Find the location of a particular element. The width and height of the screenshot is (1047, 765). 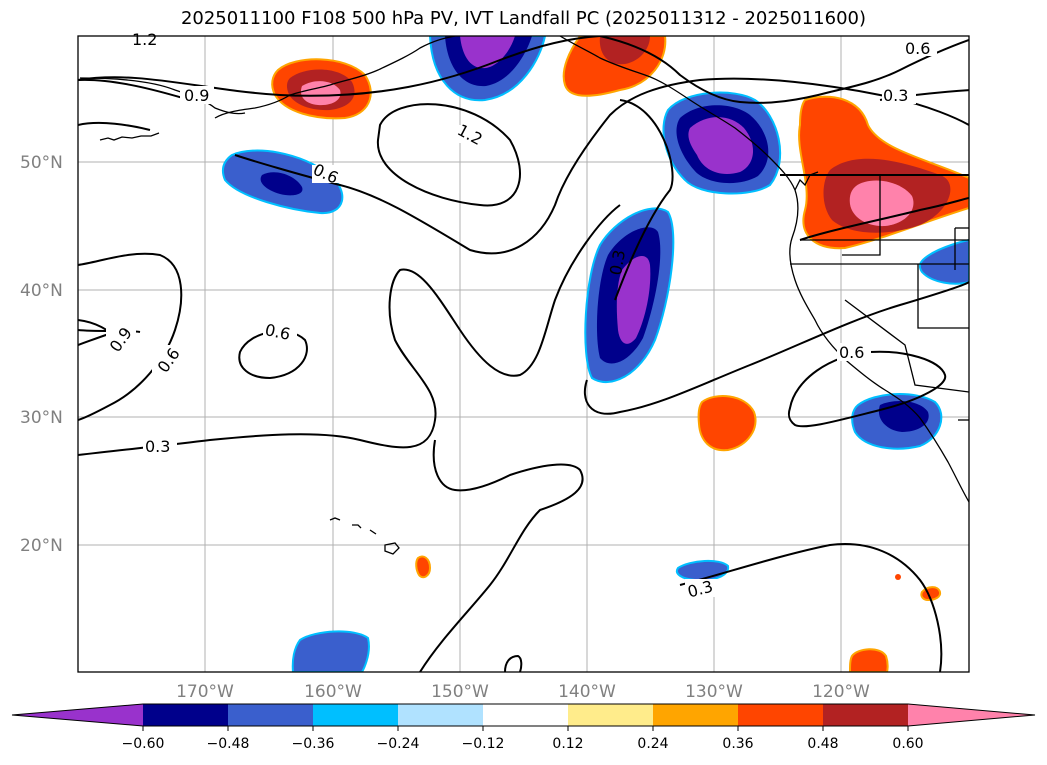

colorbar-tick-label: −0.60 is located at coordinates (143, 744).